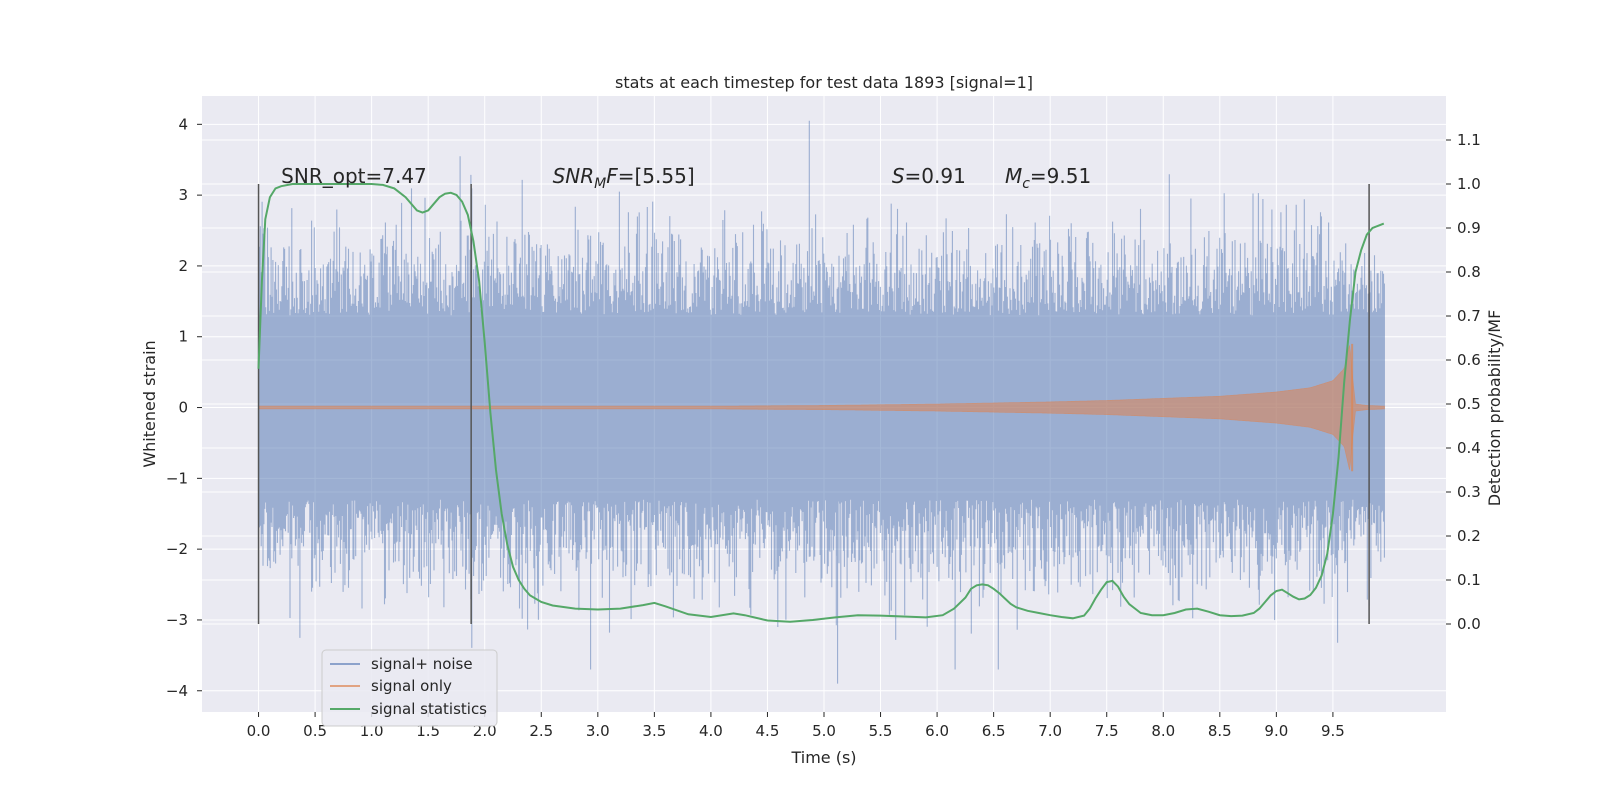 The width and height of the screenshot is (1600, 800). Describe the element at coordinates (1469, 404) in the screenshot. I see `y2-tick-label: 0.5` at that location.